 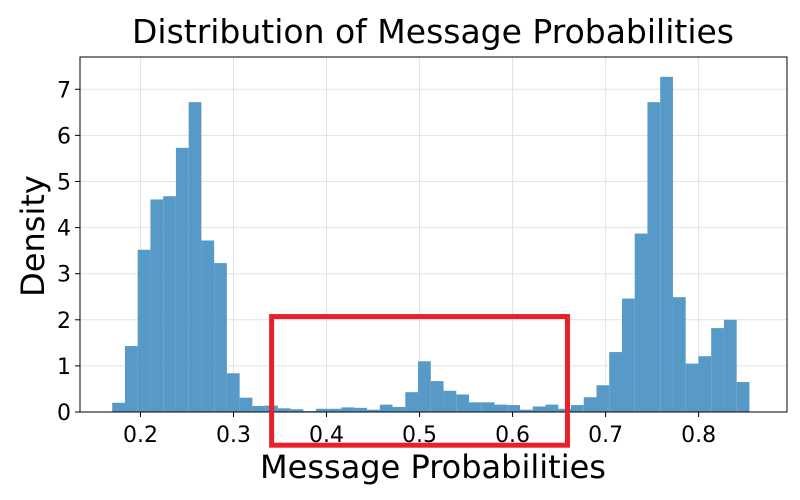 I want to click on y-tick-label-0: 0, so click(x=64, y=413).